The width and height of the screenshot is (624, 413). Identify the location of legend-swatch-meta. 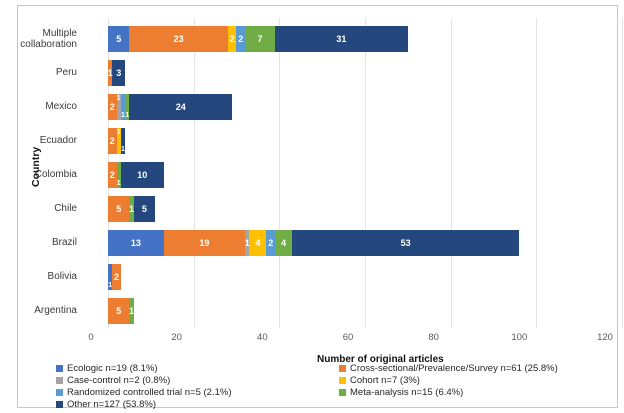
(342, 392).